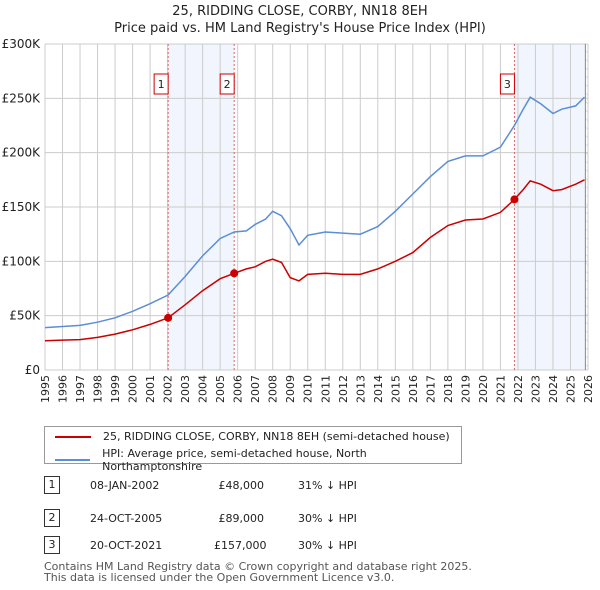  I want to click on sale-number-badge: 1, so click(52, 485).